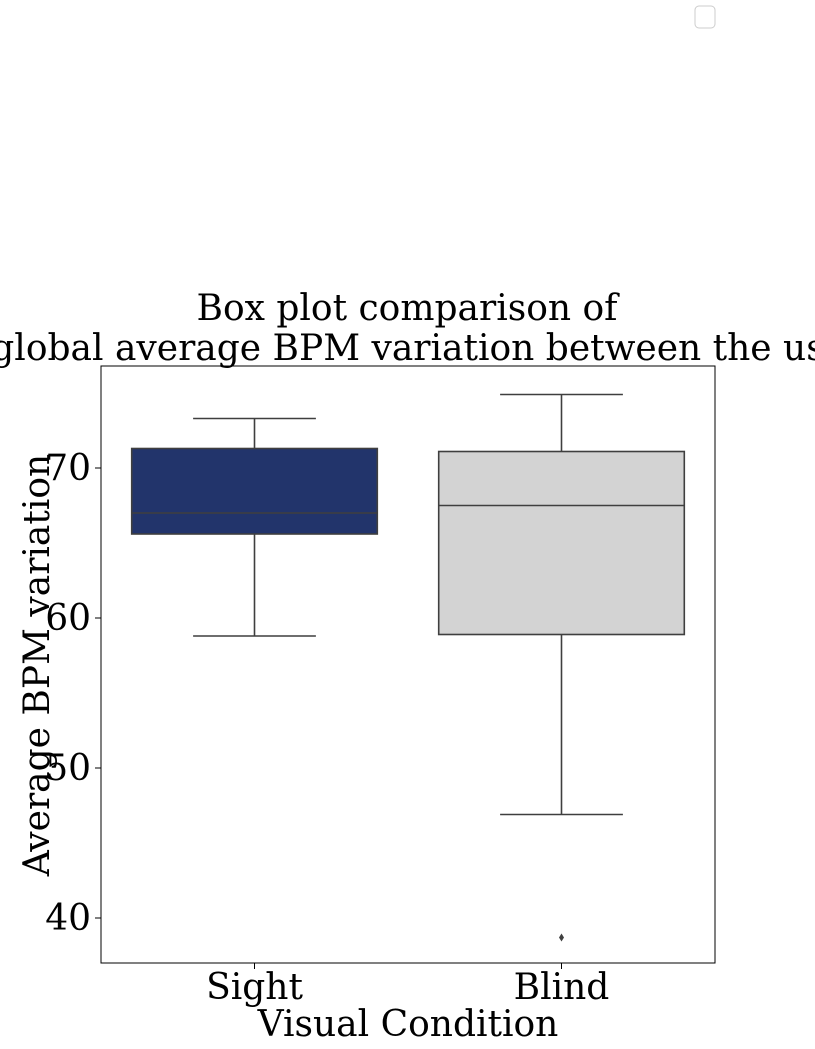 The width and height of the screenshot is (815, 1049). Describe the element at coordinates (562, 987) in the screenshot. I see `x-tick-label: Blind` at that location.